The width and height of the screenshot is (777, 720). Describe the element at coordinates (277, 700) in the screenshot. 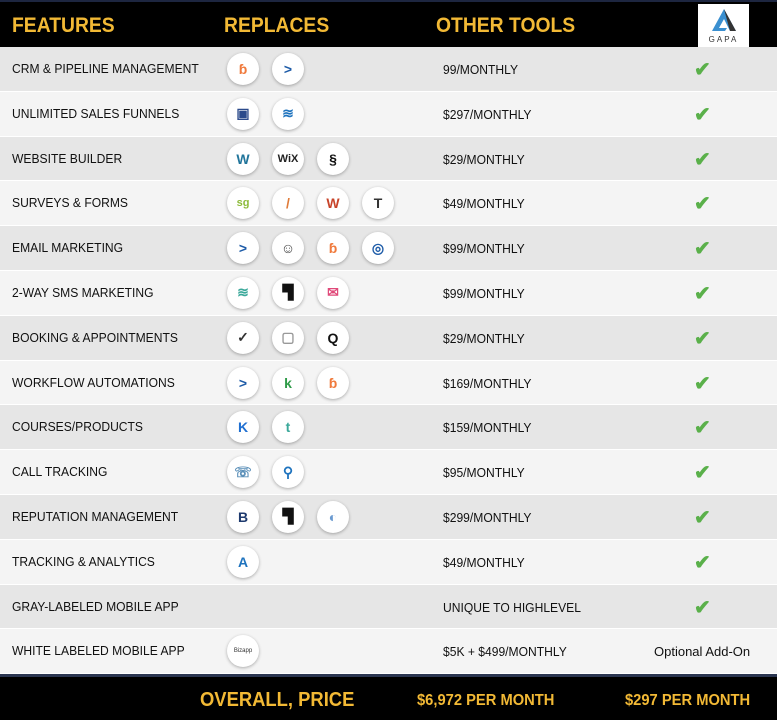

I see `overall-price-label: OVERALL, PRICE` at that location.